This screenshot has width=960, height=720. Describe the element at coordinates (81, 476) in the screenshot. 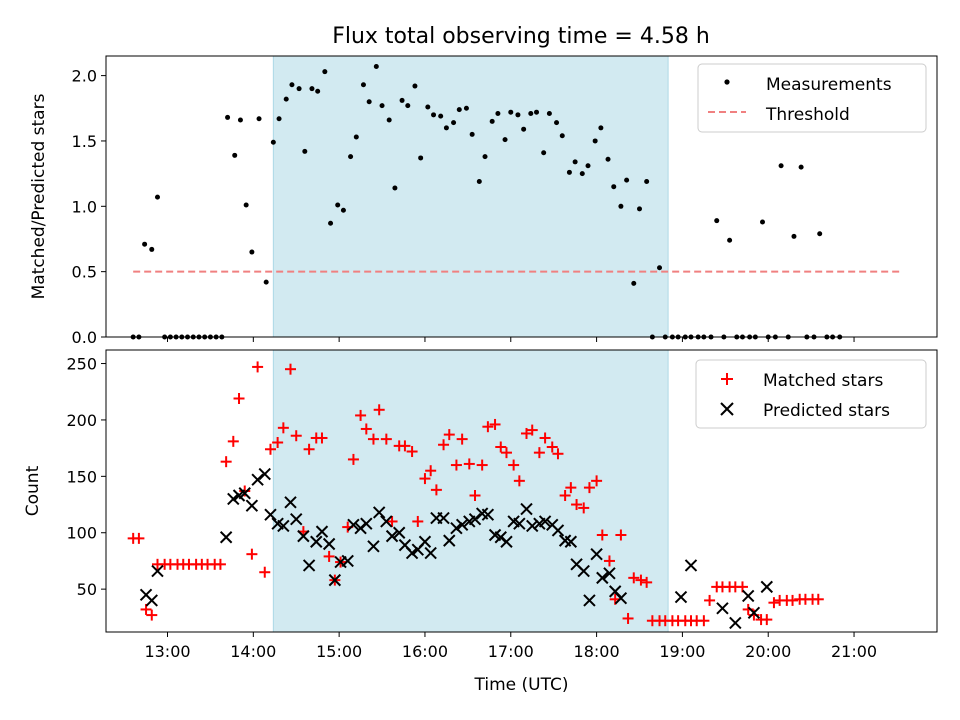

I see `bottom-y-tick-label: 150` at that location.